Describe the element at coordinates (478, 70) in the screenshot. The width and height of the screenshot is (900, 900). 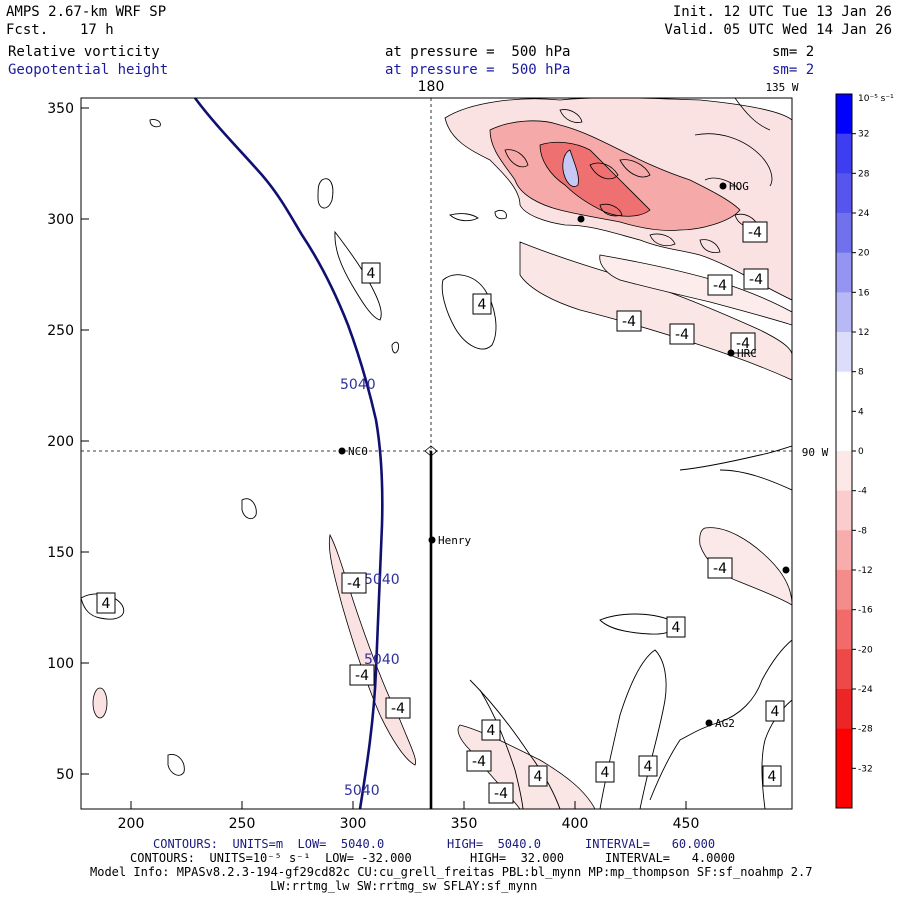
I see `field-height-pressure: at pressure = 500 hPa` at that location.